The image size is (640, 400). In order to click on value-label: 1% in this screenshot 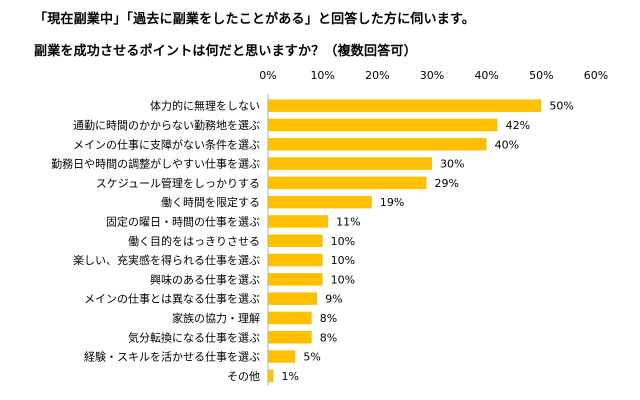, I will do `click(289, 376)`.